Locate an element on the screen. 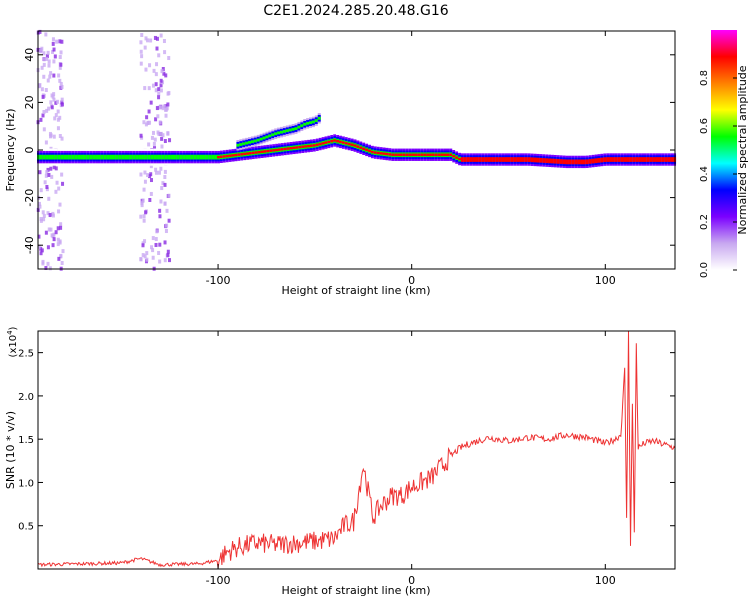 The width and height of the screenshot is (750, 600). colorbar-tick-label: 0.4 is located at coordinates (704, 174).